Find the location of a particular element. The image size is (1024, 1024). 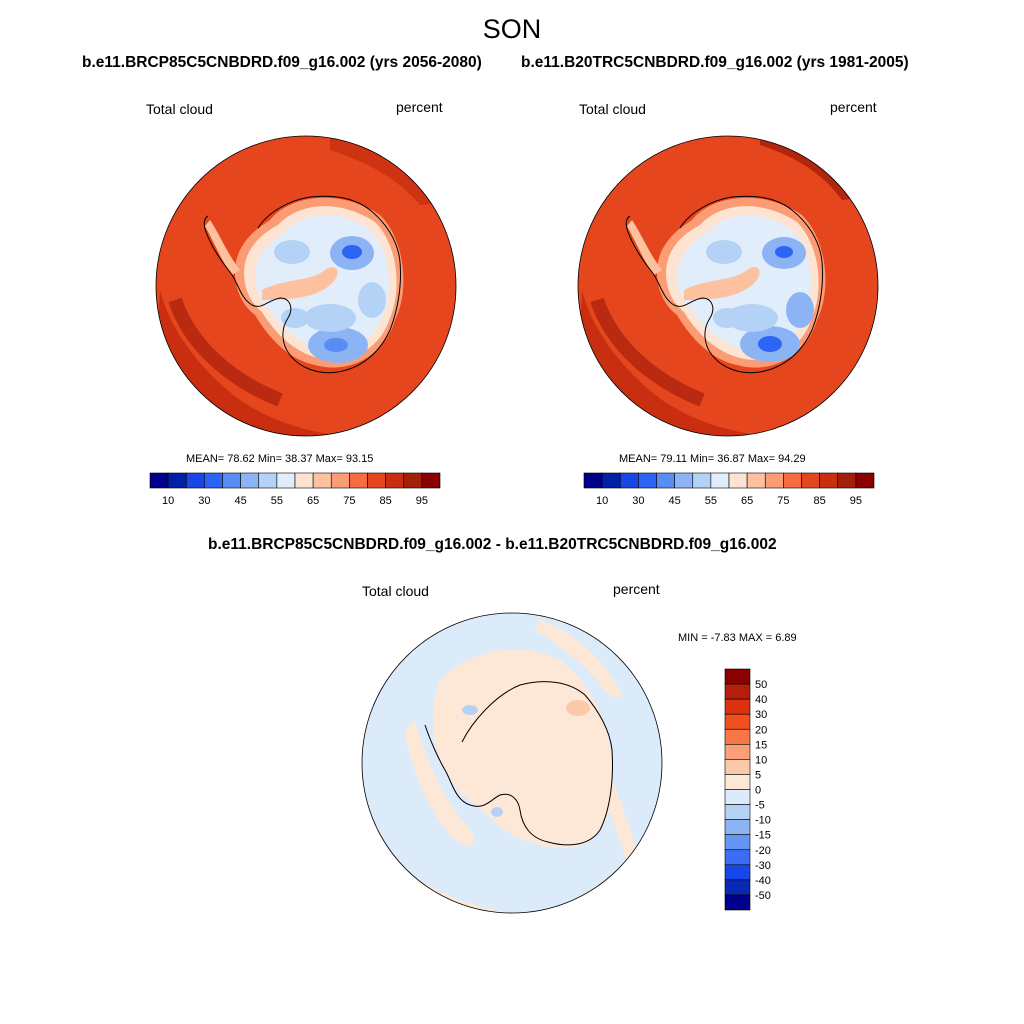

colorbar-tick-label: -30 is located at coordinates (763, 866).